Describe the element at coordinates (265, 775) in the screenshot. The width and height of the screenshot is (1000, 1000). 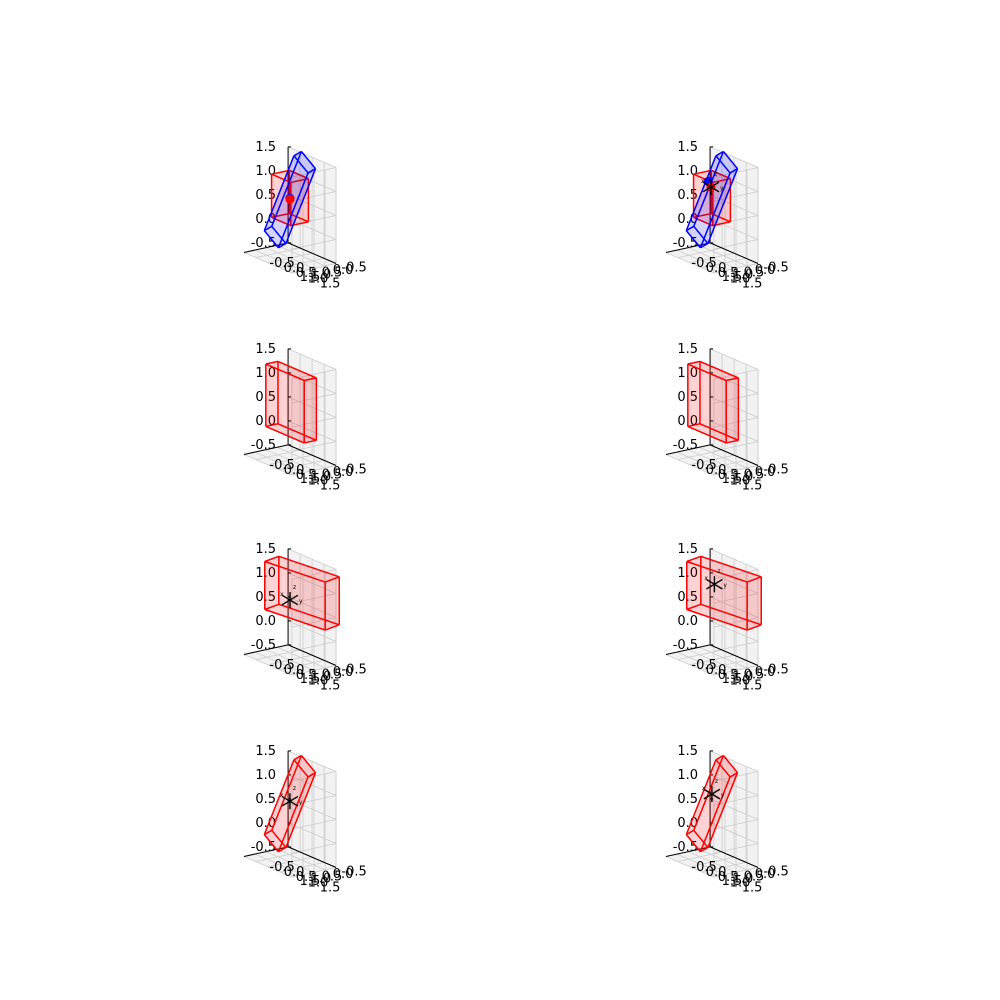
I see `z-tick-label: 1.0` at that location.